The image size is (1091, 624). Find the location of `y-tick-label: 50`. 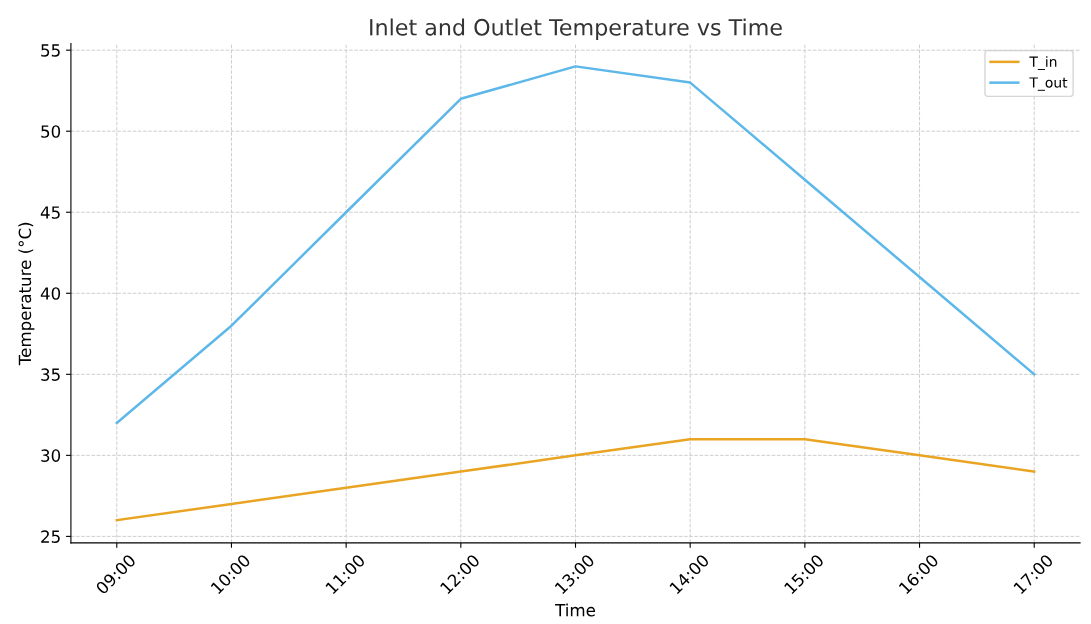

y-tick-label: 50 is located at coordinates (51, 131).